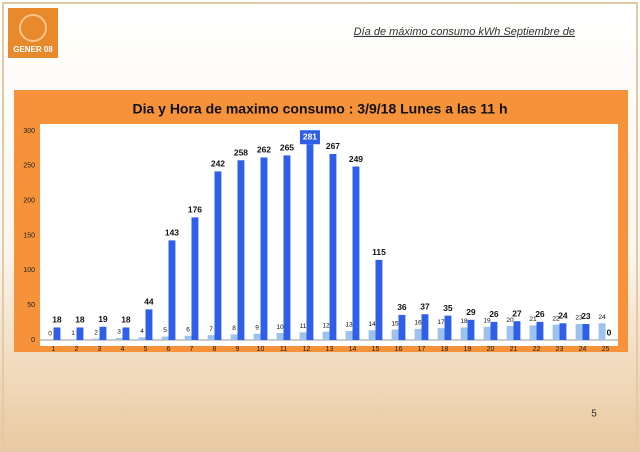 This screenshot has width=640, height=452. Describe the element at coordinates (395, 323) in the screenshot. I see `value-label: 15` at that location.